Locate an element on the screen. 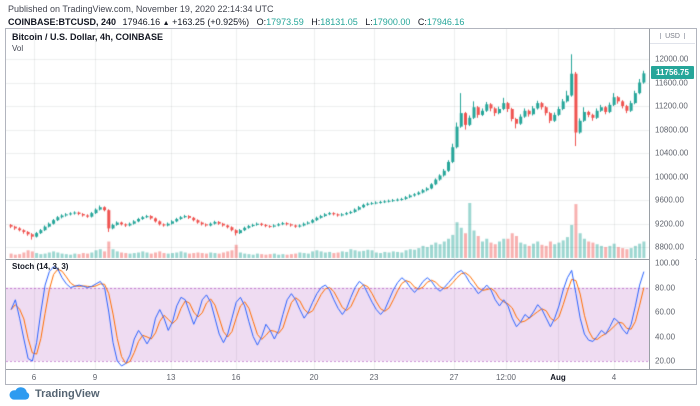 The height and width of the screenshot is (406, 700). time-axis-line is located at coordinates (351, 369).